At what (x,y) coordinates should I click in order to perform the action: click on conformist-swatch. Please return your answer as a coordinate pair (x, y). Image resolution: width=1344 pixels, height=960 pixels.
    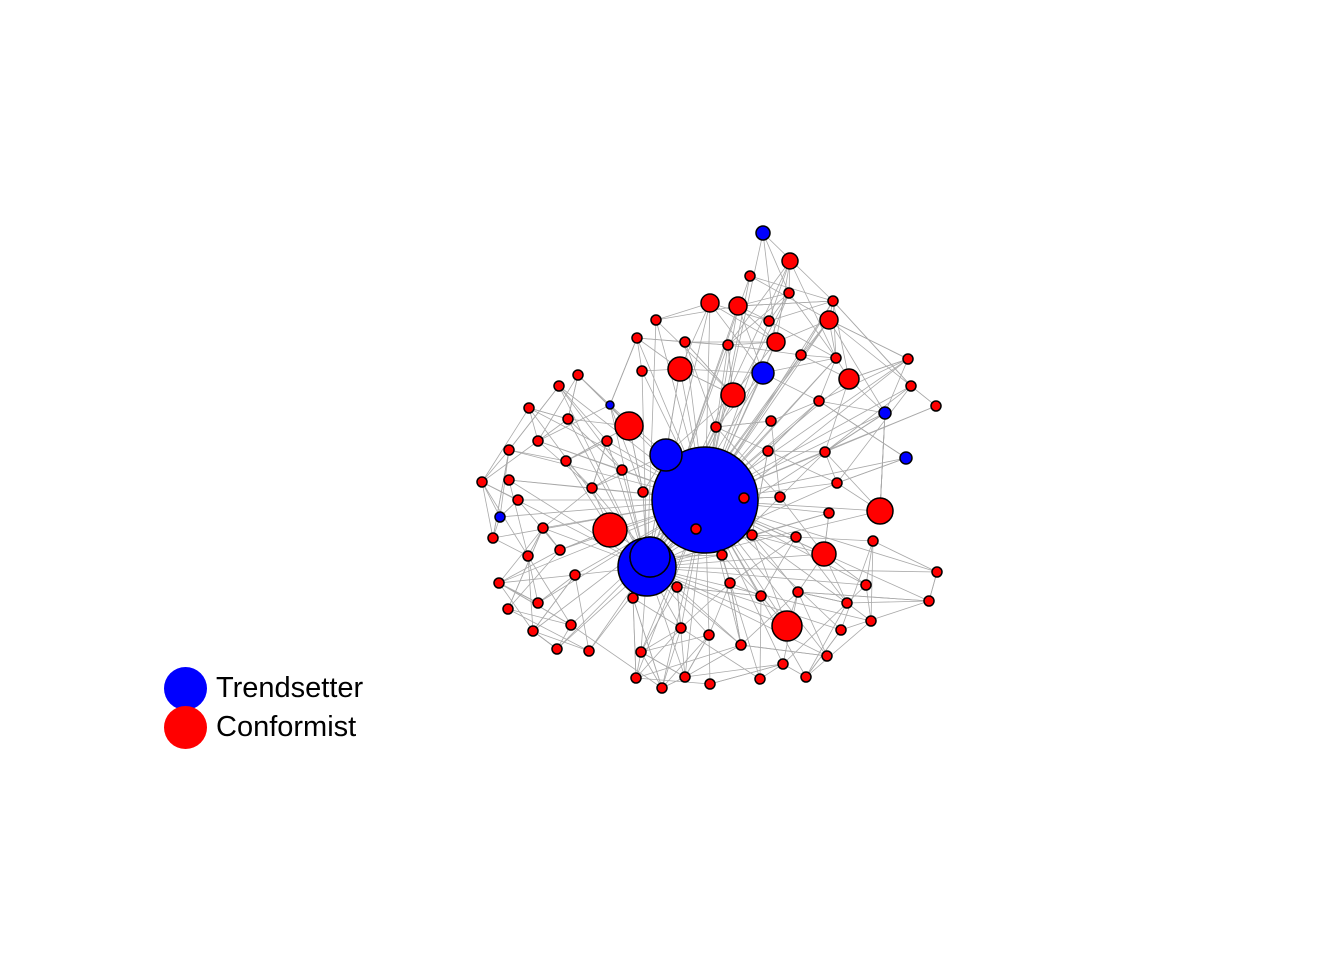
    Looking at the image, I should click on (185, 727).